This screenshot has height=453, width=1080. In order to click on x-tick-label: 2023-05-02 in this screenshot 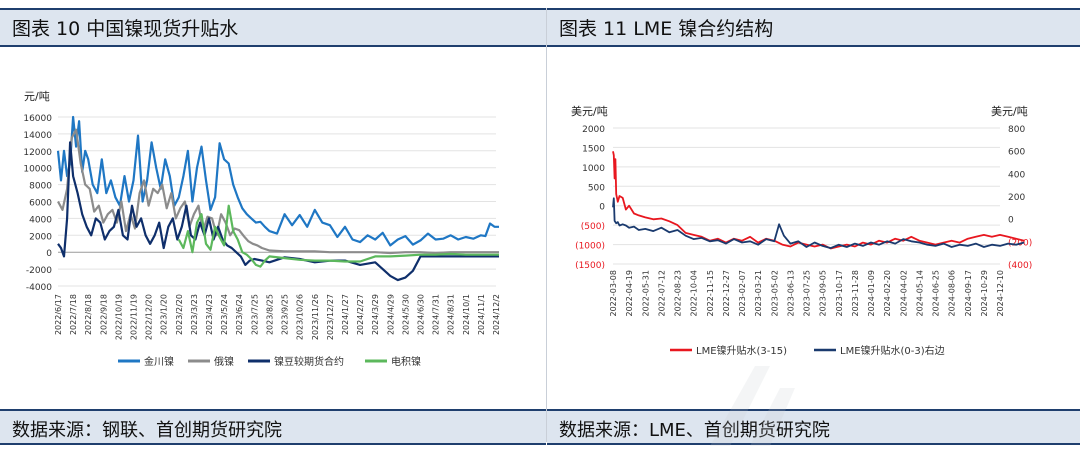, I will do `click(774, 293)`.